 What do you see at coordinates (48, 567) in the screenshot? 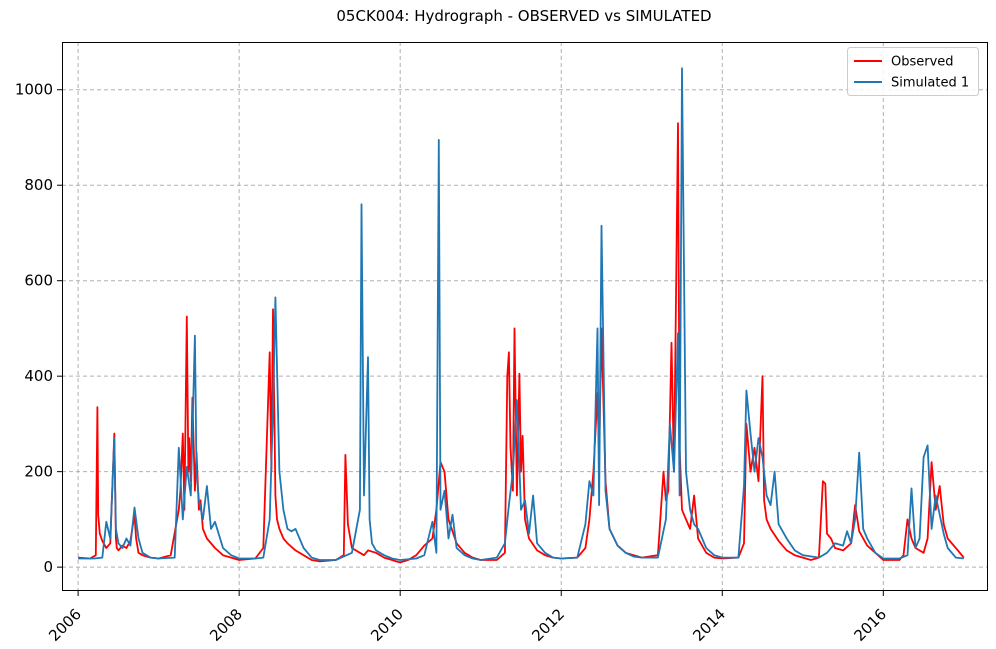
I see `y-tick-label: 0` at bounding box center [48, 567].